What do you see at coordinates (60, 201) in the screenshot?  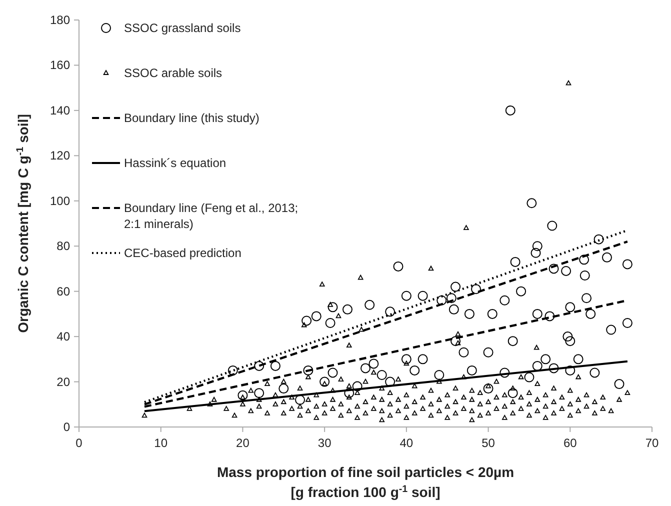 I see `y-tick-label: 100` at bounding box center [60, 201].